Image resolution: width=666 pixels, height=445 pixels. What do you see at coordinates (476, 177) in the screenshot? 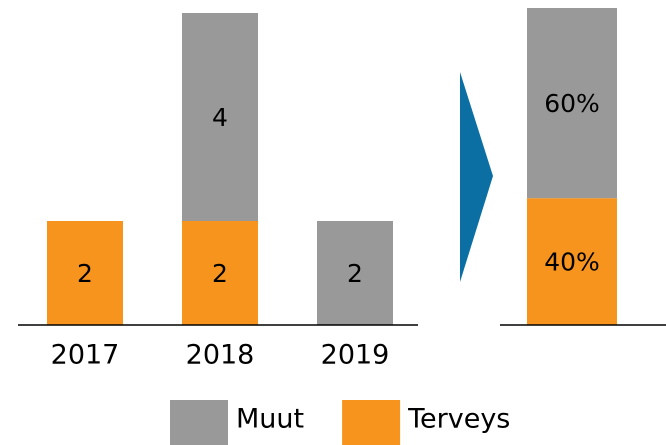
I see `arrow` at bounding box center [476, 177].